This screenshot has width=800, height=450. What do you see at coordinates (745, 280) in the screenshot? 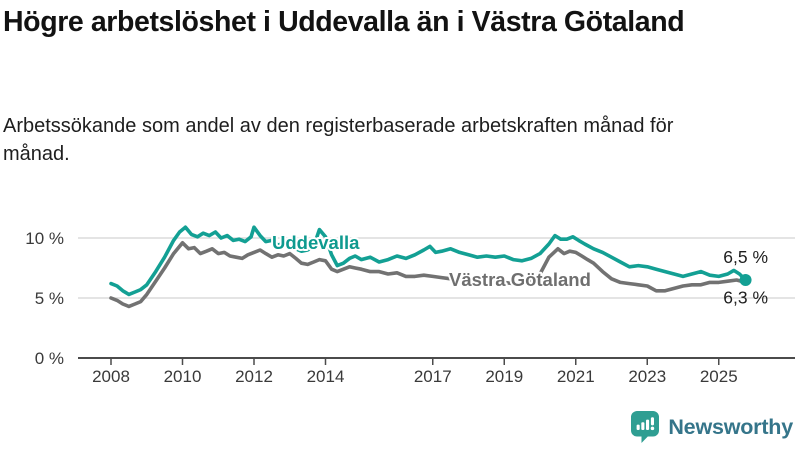
I see `latest-point-marker` at bounding box center [745, 280].